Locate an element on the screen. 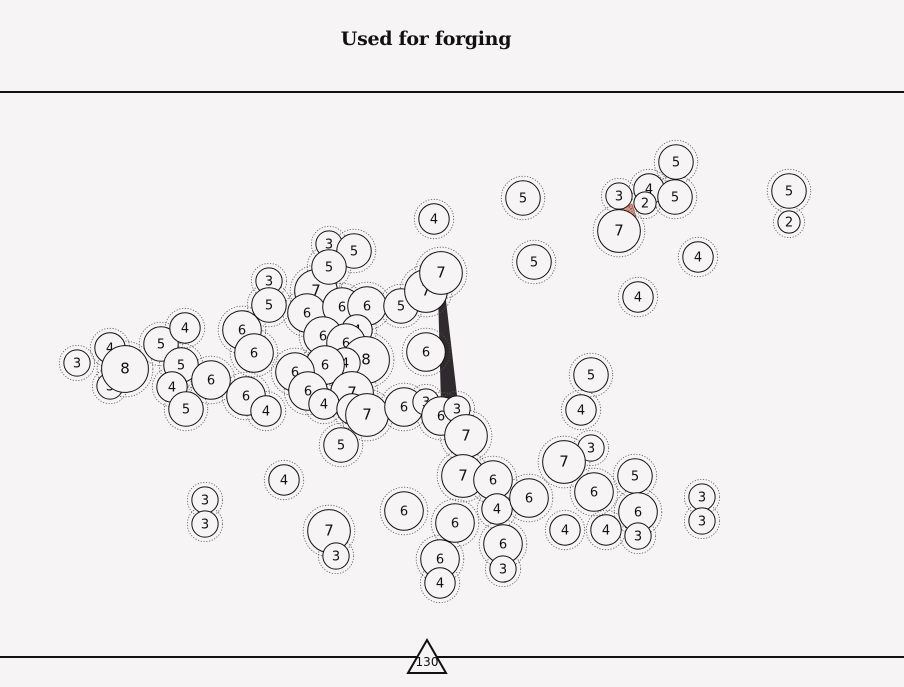 This screenshot has width=904, height=687. connector-link is located at coordinates (448, 348).